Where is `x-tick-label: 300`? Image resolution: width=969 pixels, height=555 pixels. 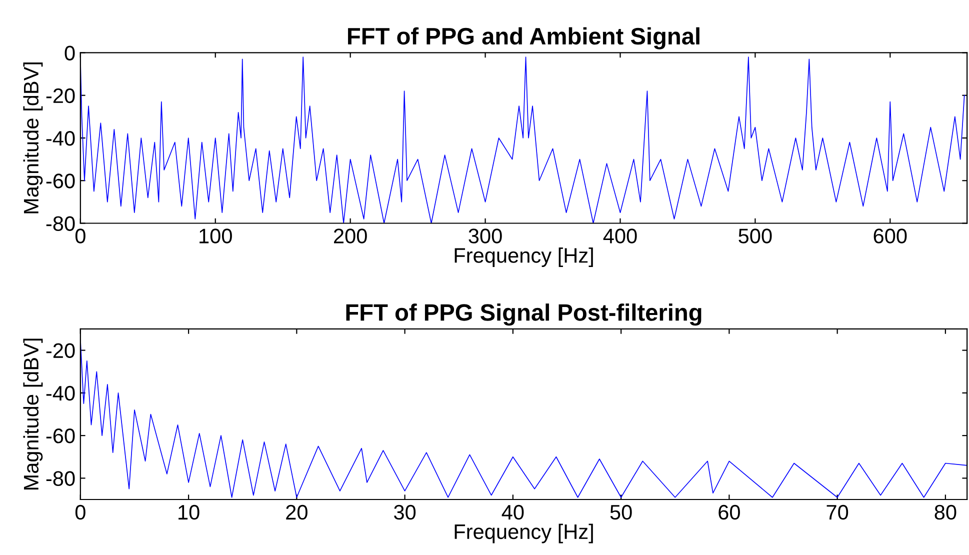 x-tick-label: 300 is located at coordinates (485, 236).